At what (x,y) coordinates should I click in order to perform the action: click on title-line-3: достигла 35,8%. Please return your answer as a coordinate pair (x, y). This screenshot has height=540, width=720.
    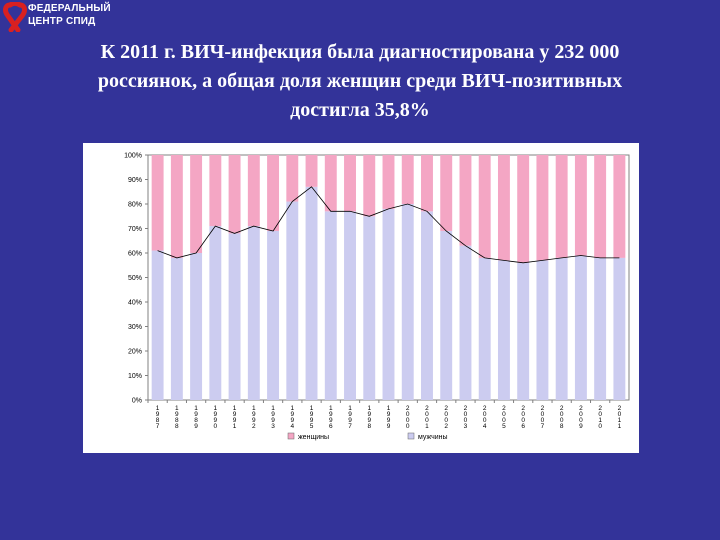
    Looking at the image, I should click on (360, 110).